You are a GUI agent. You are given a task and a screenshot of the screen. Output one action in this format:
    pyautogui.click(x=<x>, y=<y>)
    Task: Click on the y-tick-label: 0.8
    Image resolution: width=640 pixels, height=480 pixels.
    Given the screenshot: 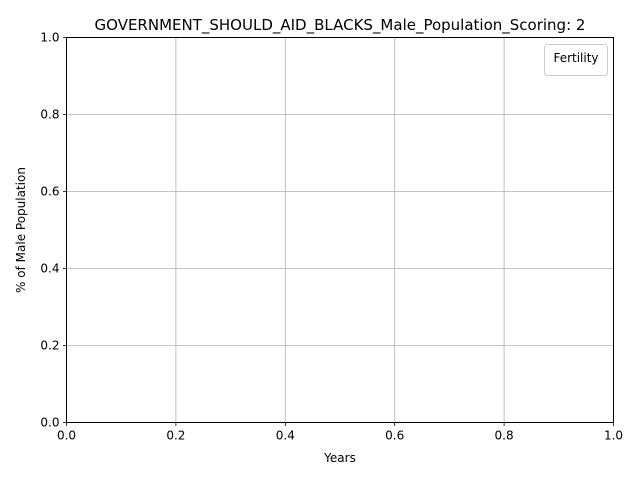 What is the action you would take?
    pyautogui.click(x=49, y=115)
    